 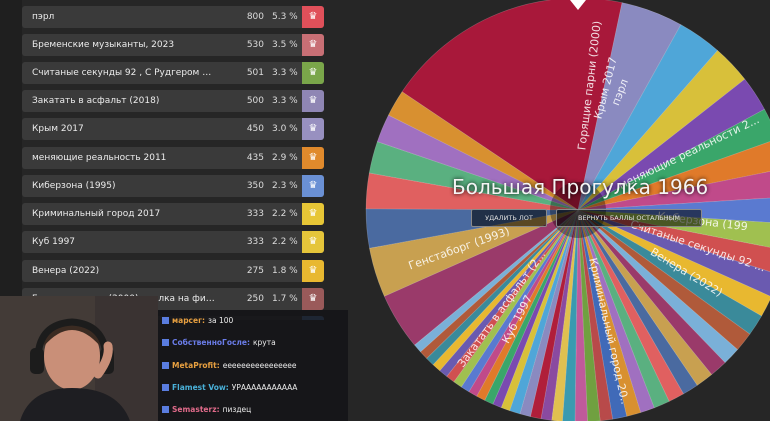 What do you see at coordinates (196, 365) in the screenshot?
I see `chat-username: MetaProfit:` at bounding box center [196, 365].